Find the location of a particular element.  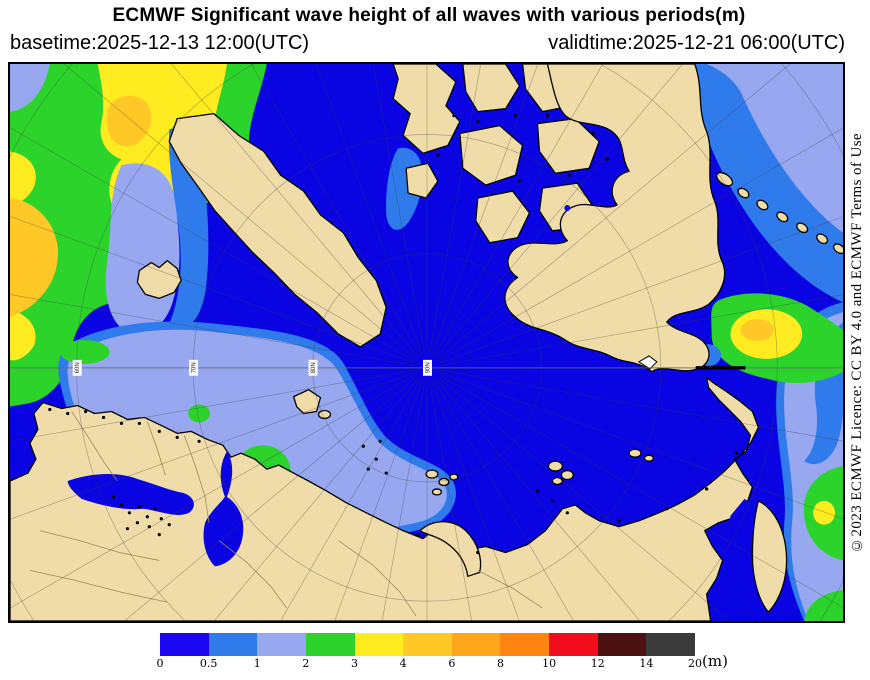

latitude-label-box: 80N is located at coordinates (313, 367).